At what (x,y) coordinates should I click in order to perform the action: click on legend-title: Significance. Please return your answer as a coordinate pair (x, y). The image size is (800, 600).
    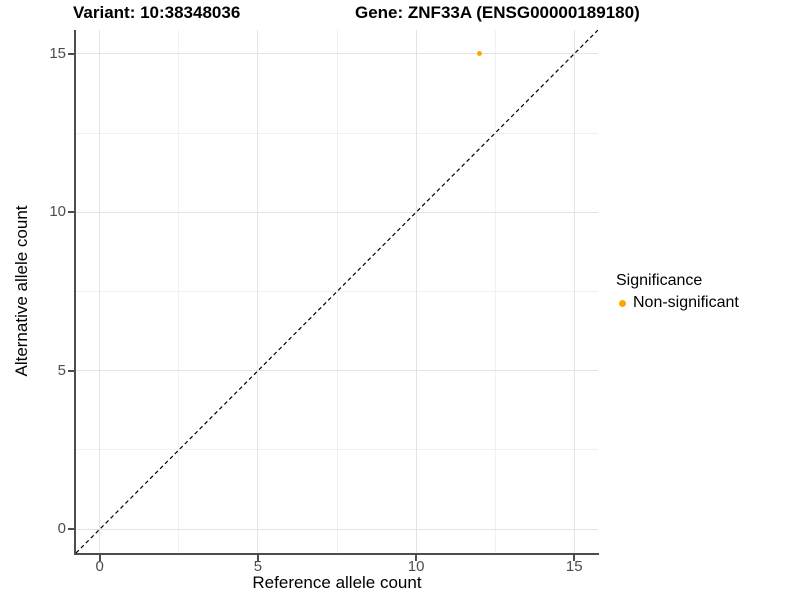
    Looking at the image, I should click on (659, 280).